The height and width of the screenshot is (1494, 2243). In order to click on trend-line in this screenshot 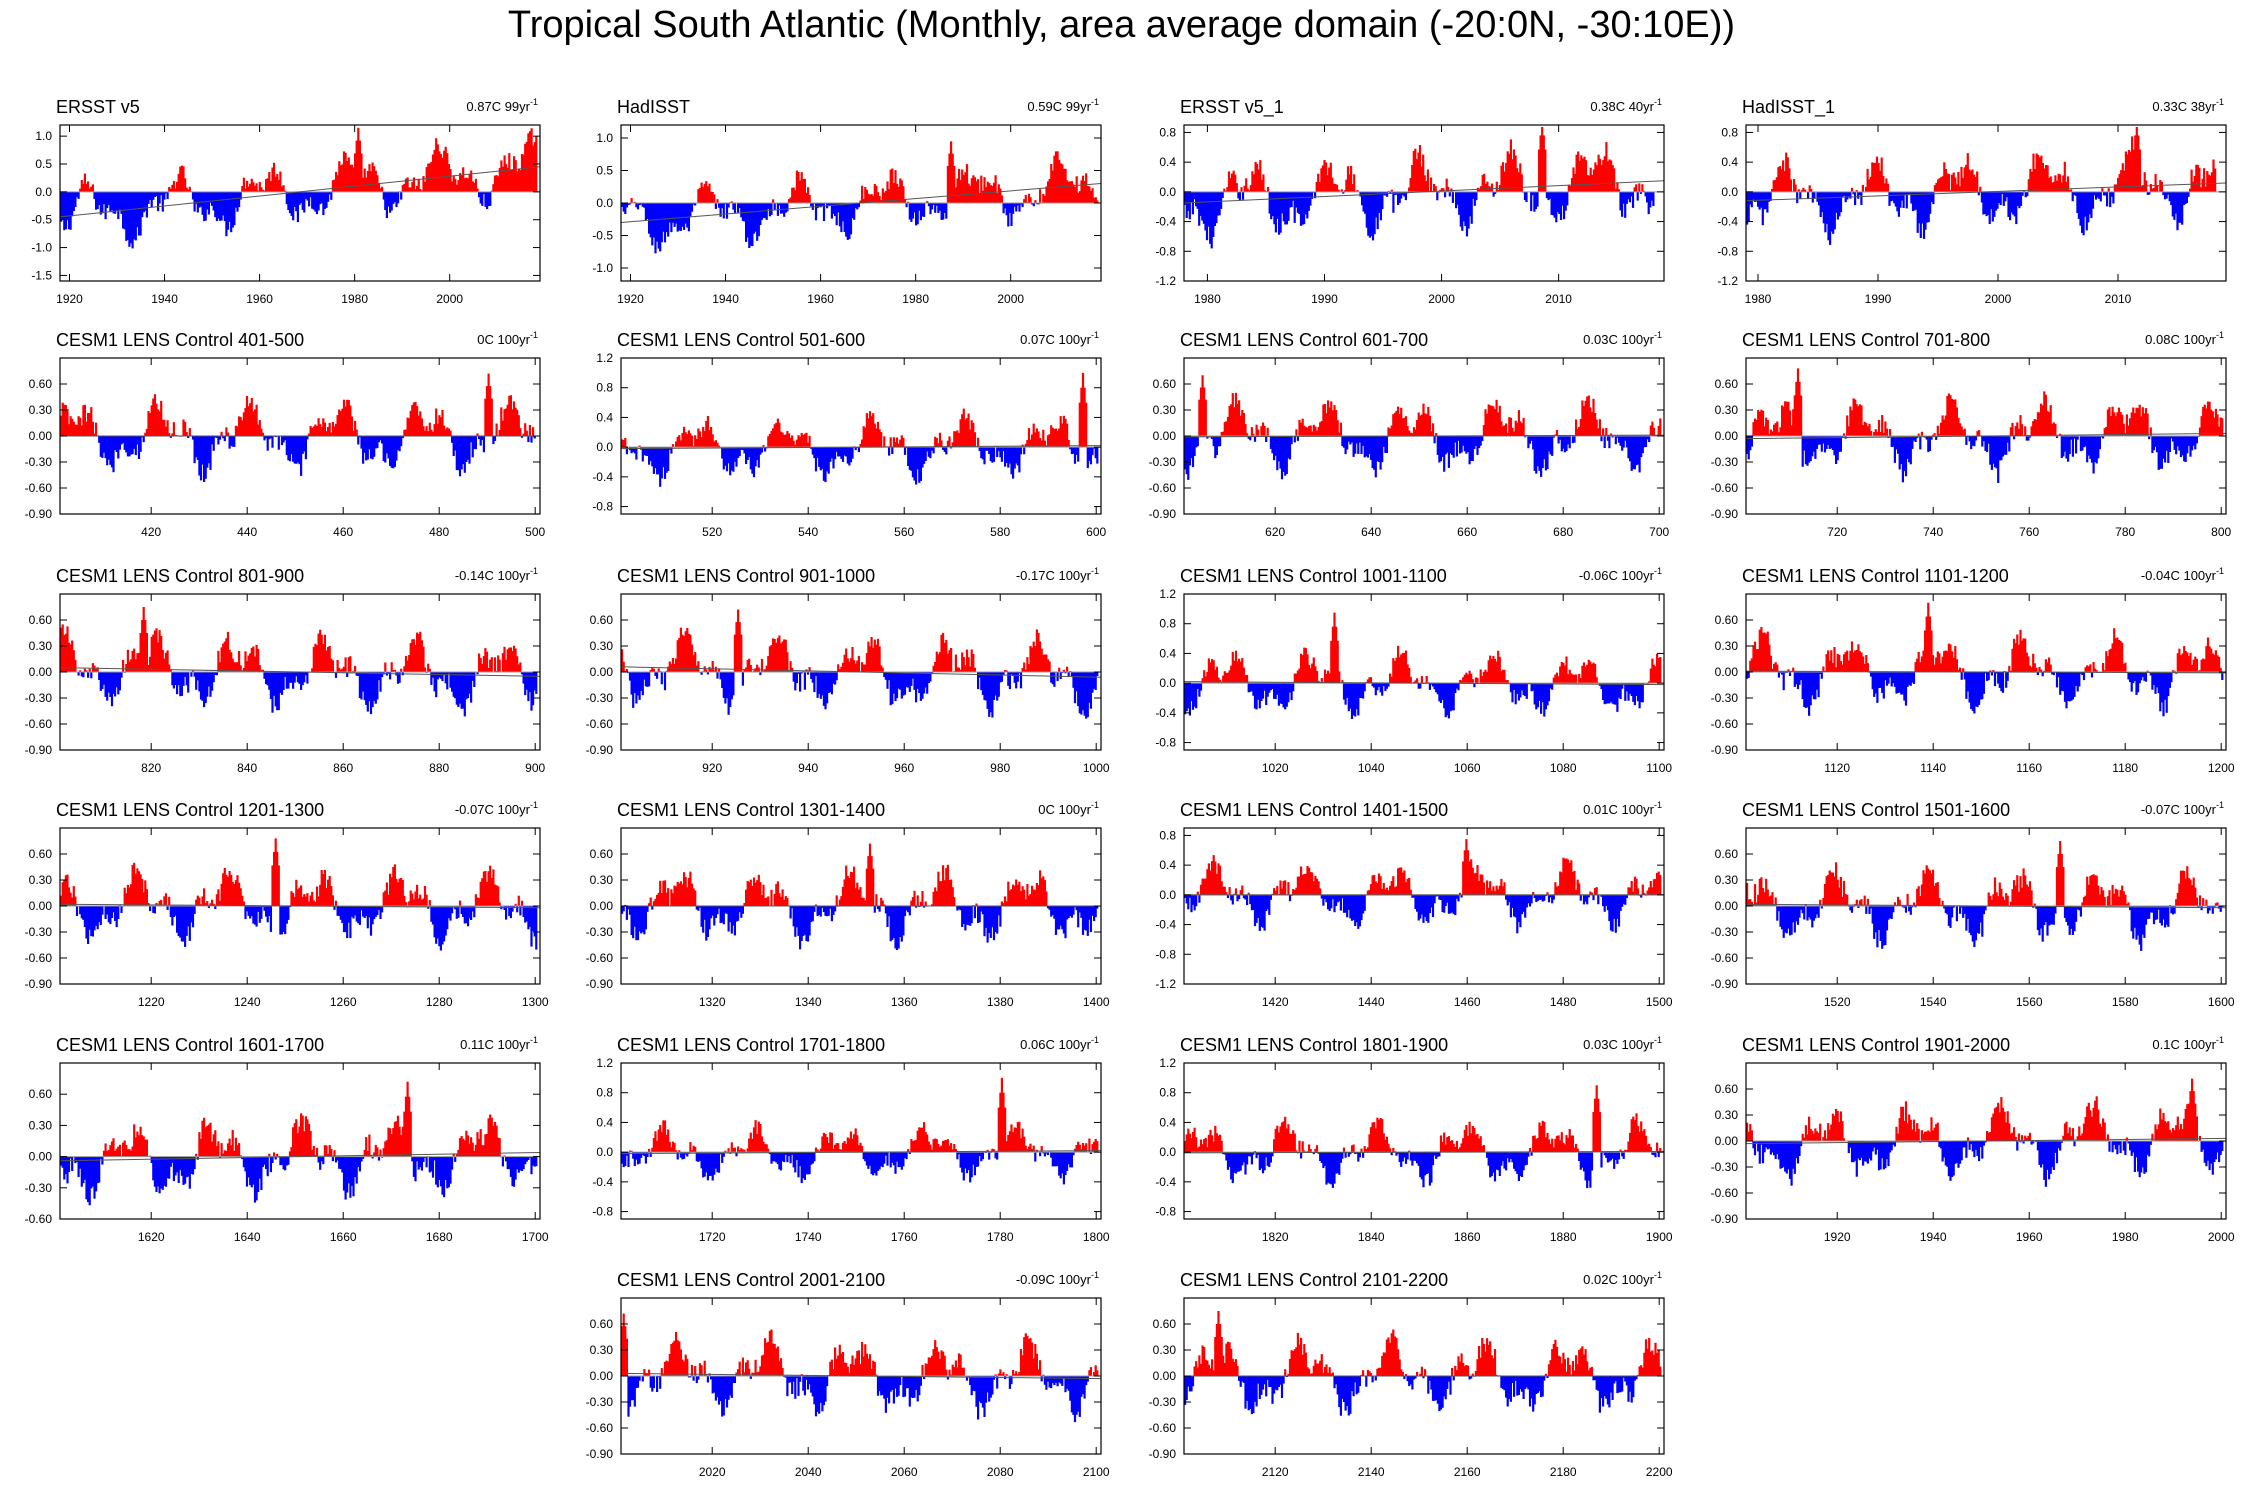, I will do `click(1424, 436)`.